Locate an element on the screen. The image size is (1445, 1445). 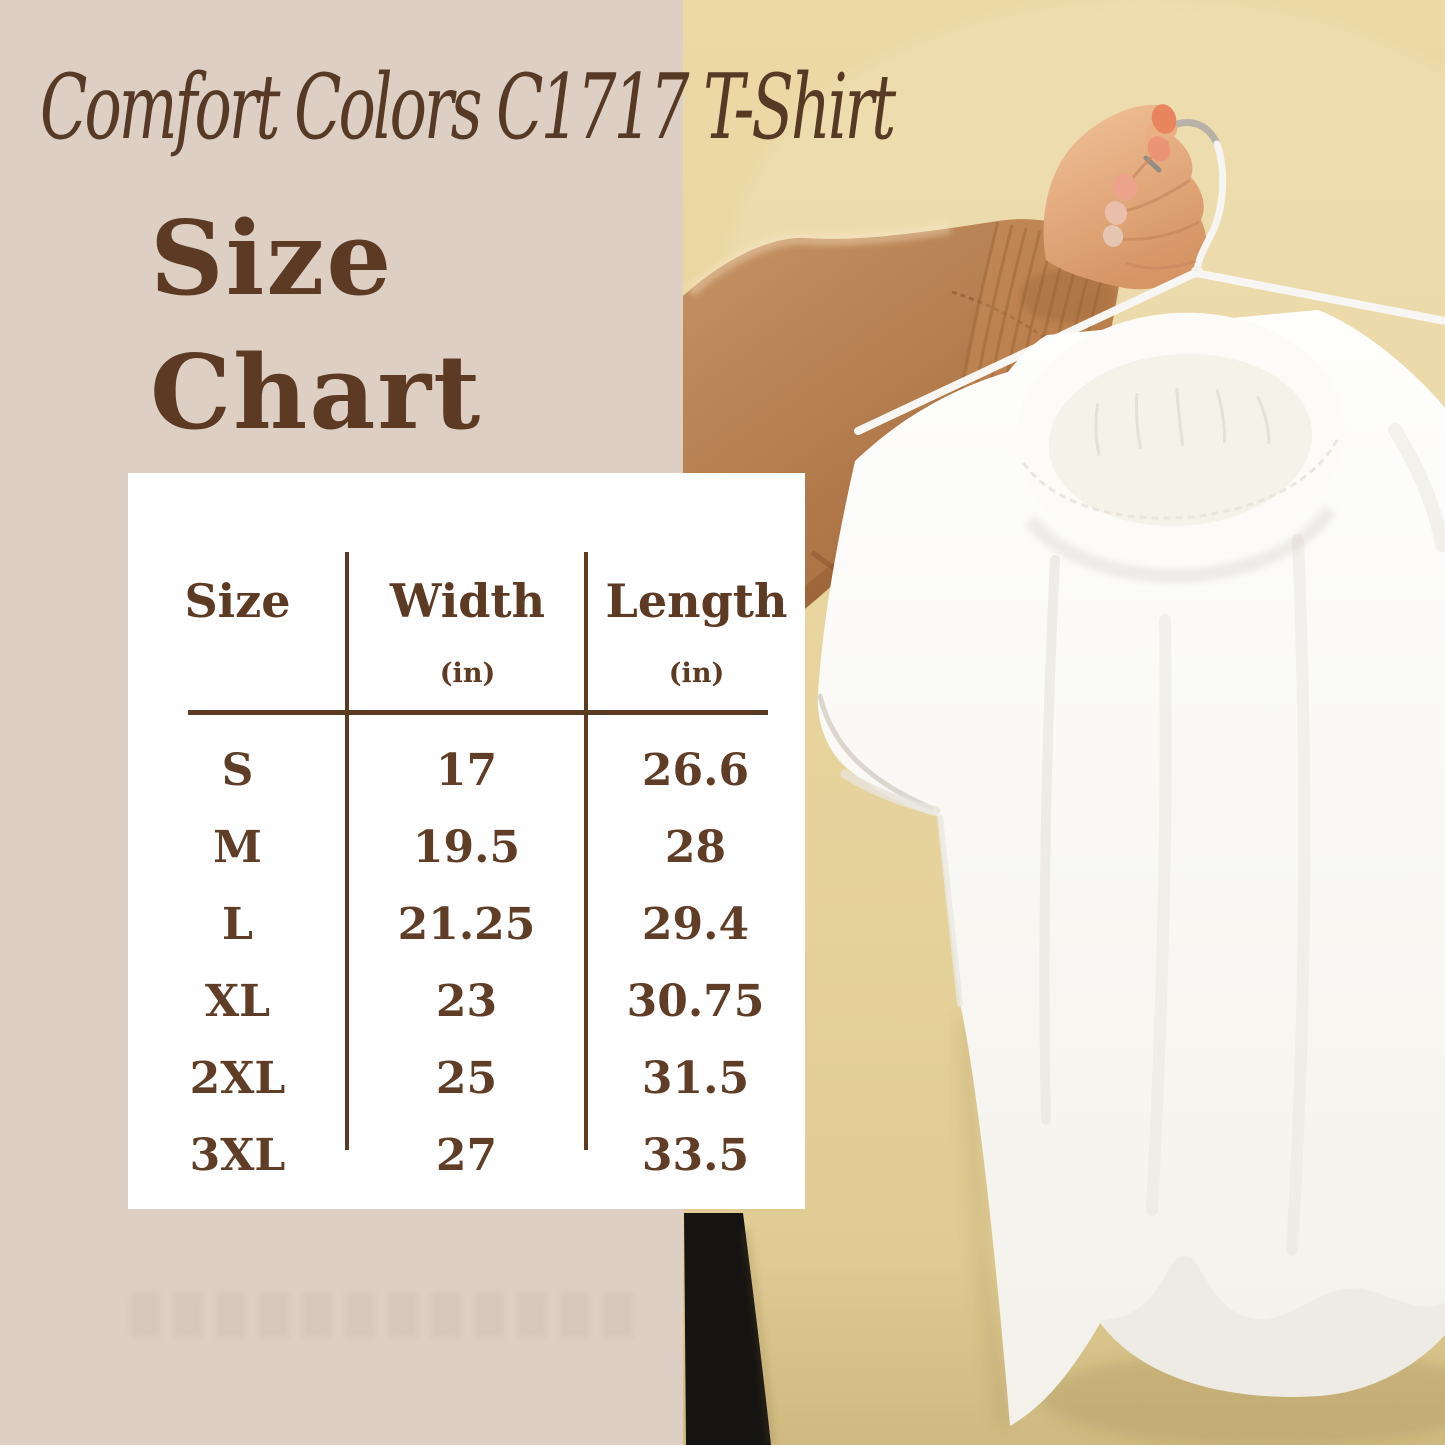
table-cell-size: L is located at coordinates (237, 924).